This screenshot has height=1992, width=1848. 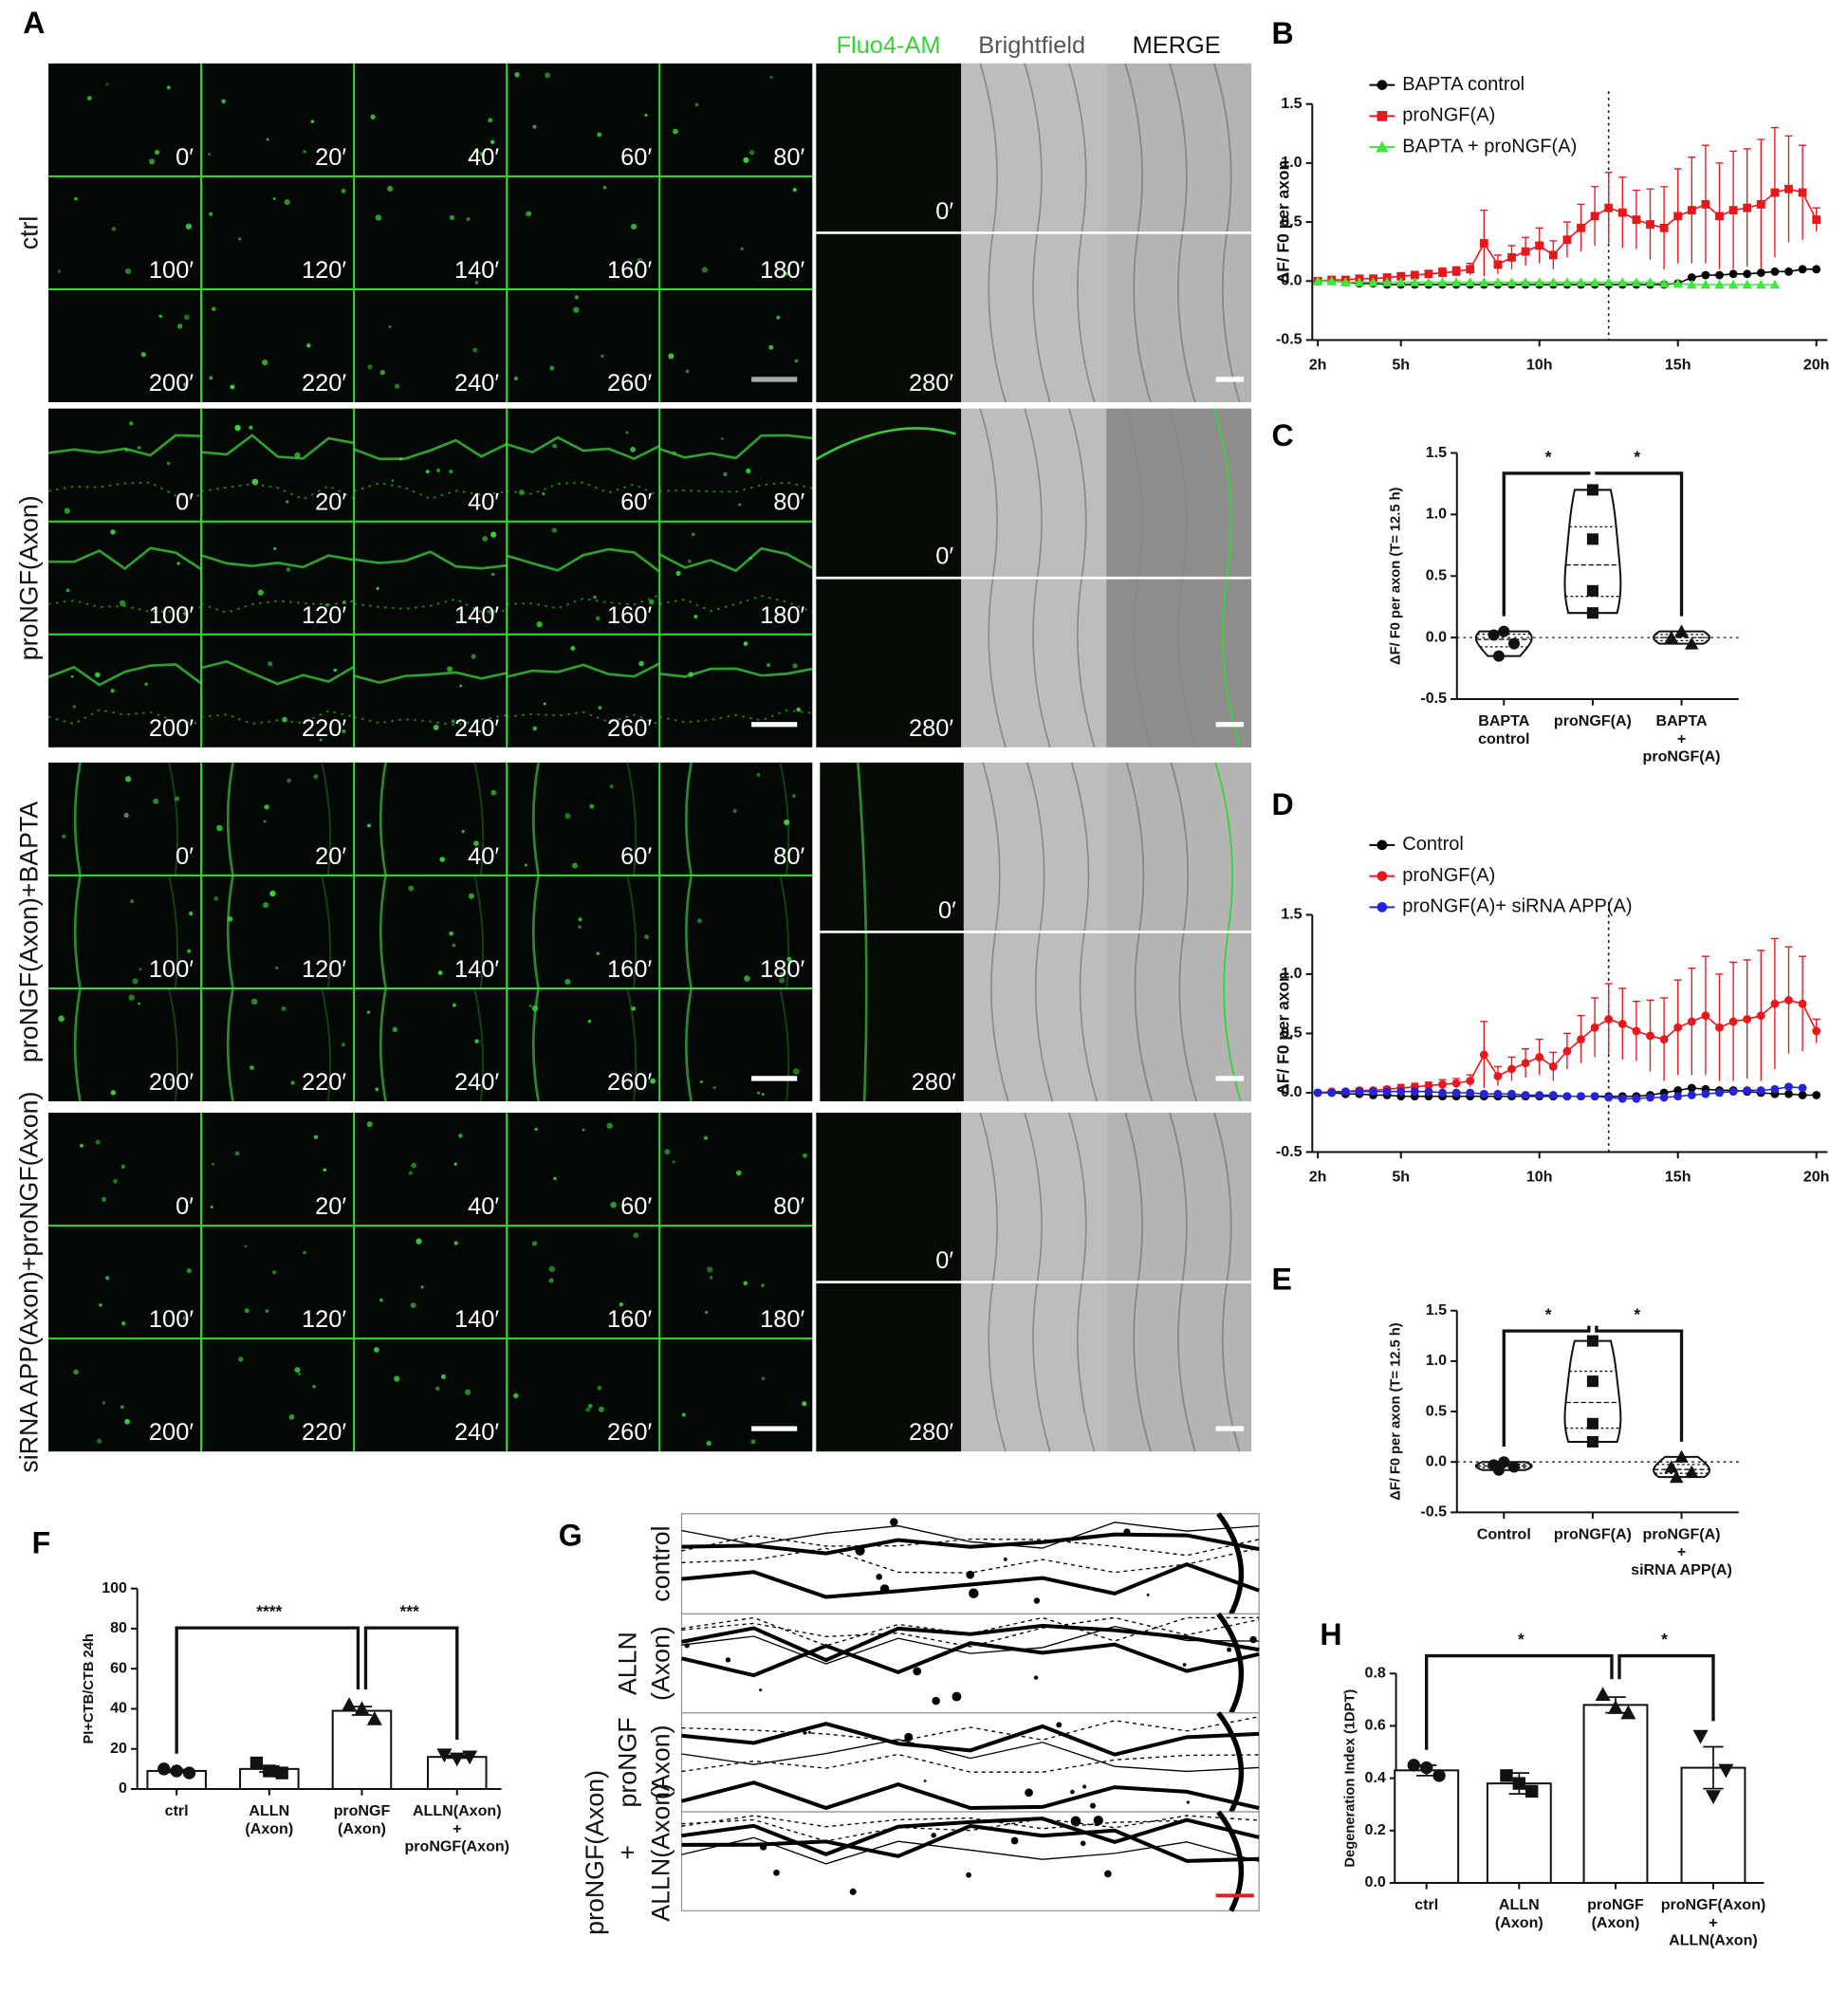 I want to click on condition-label: ALLN(Axon), so click(x=661, y=1853).